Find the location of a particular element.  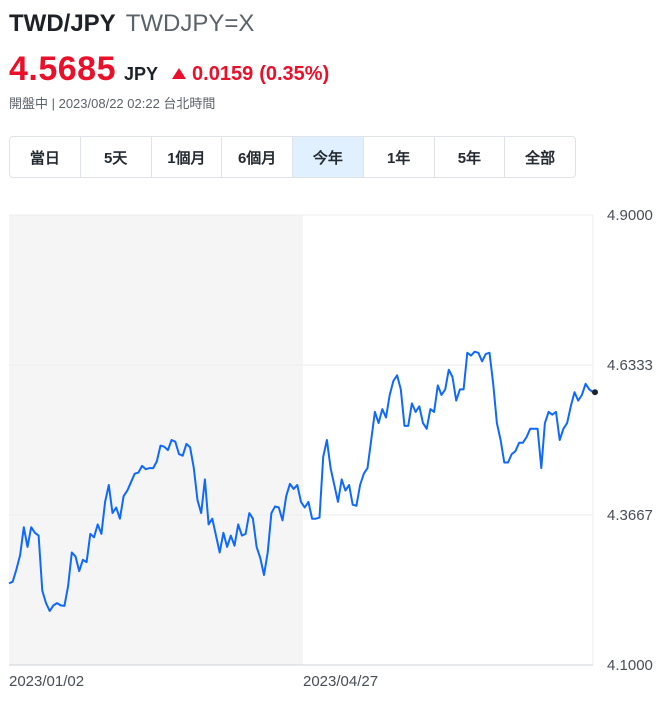

change-value: 0.0159 is located at coordinates (223, 74).